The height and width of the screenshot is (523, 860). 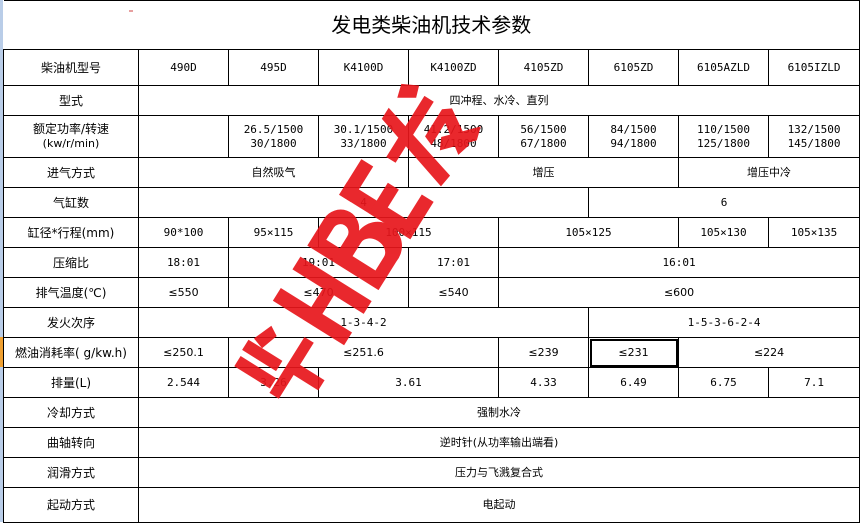 I want to click on cell: 1-3-4-2, so click(x=363, y=322).